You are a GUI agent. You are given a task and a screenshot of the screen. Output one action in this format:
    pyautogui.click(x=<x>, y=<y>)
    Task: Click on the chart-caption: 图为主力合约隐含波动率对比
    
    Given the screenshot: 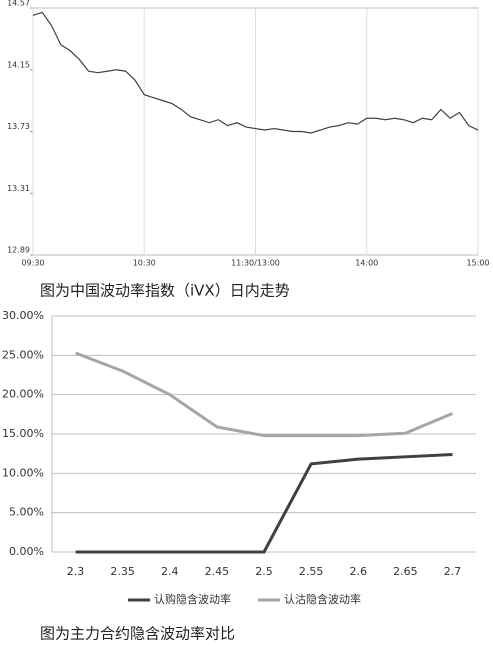 What is the action you would take?
    pyautogui.click(x=137, y=634)
    